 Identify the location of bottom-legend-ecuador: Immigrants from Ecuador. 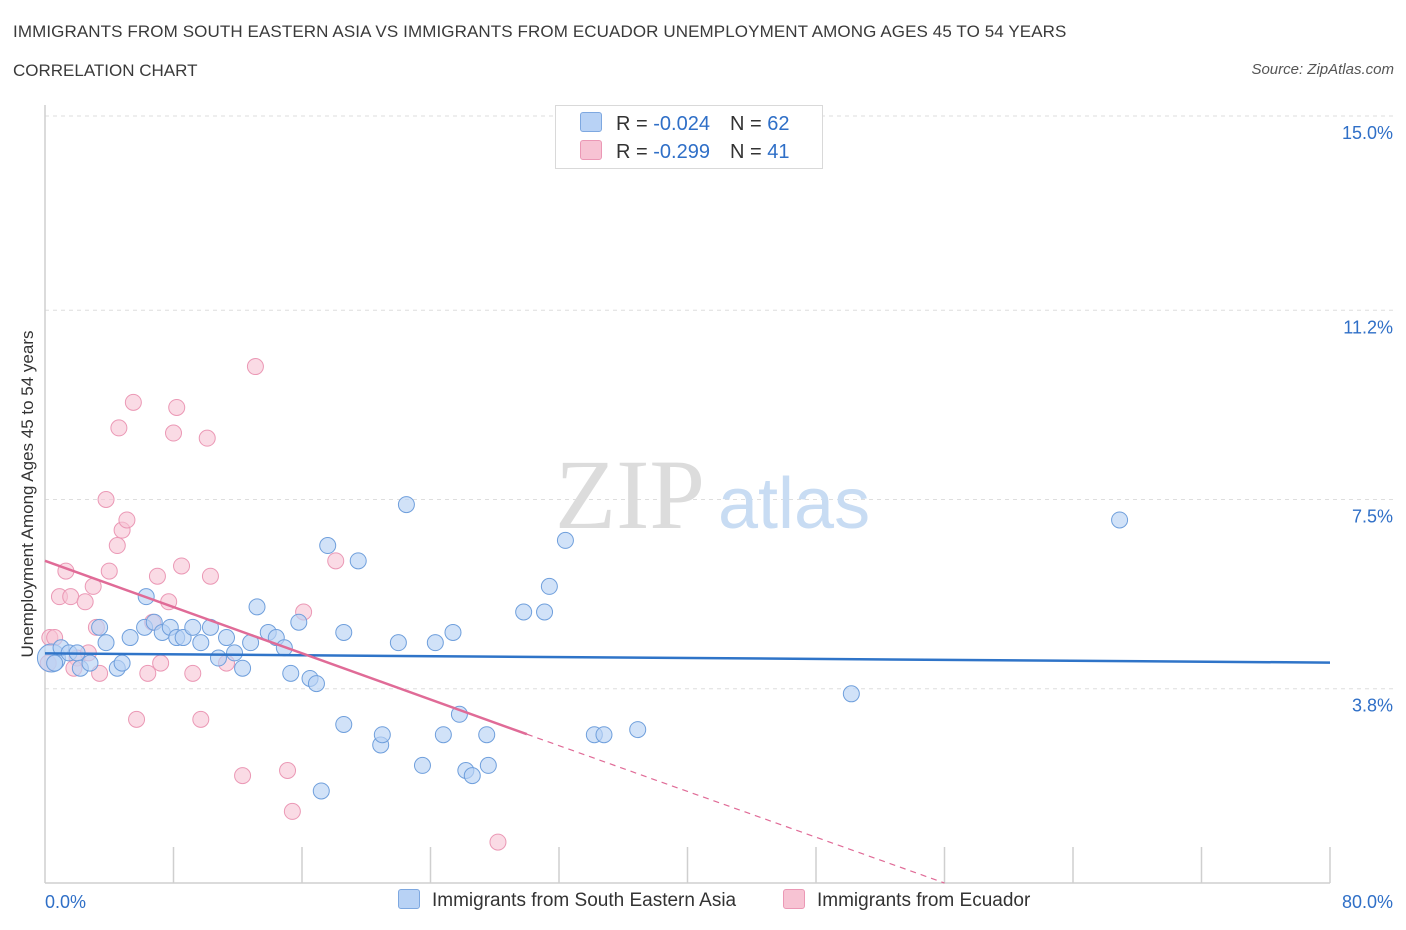
(906, 900).